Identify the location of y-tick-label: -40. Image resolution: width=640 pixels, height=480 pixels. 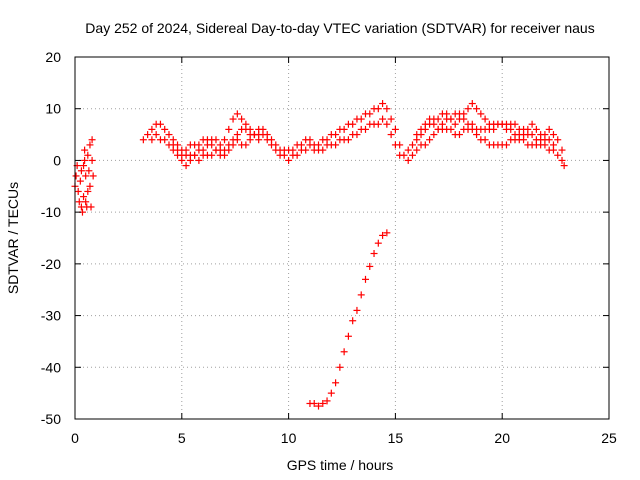
(51, 367).